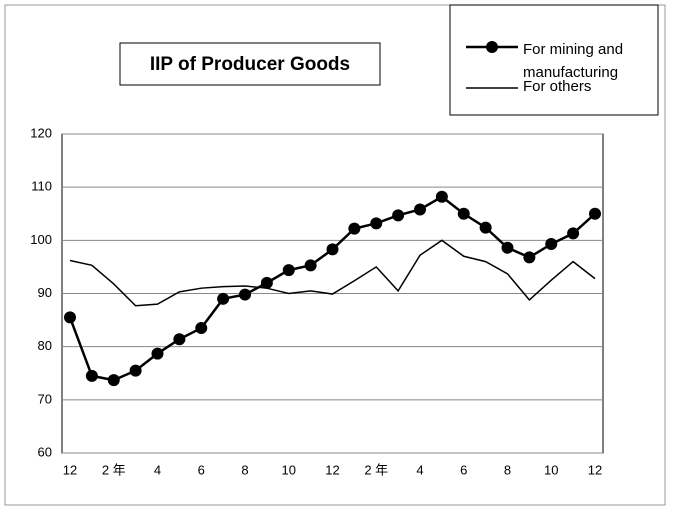 The width and height of the screenshot is (673, 507). I want to click on y-tick-label: 70, so click(45, 398).